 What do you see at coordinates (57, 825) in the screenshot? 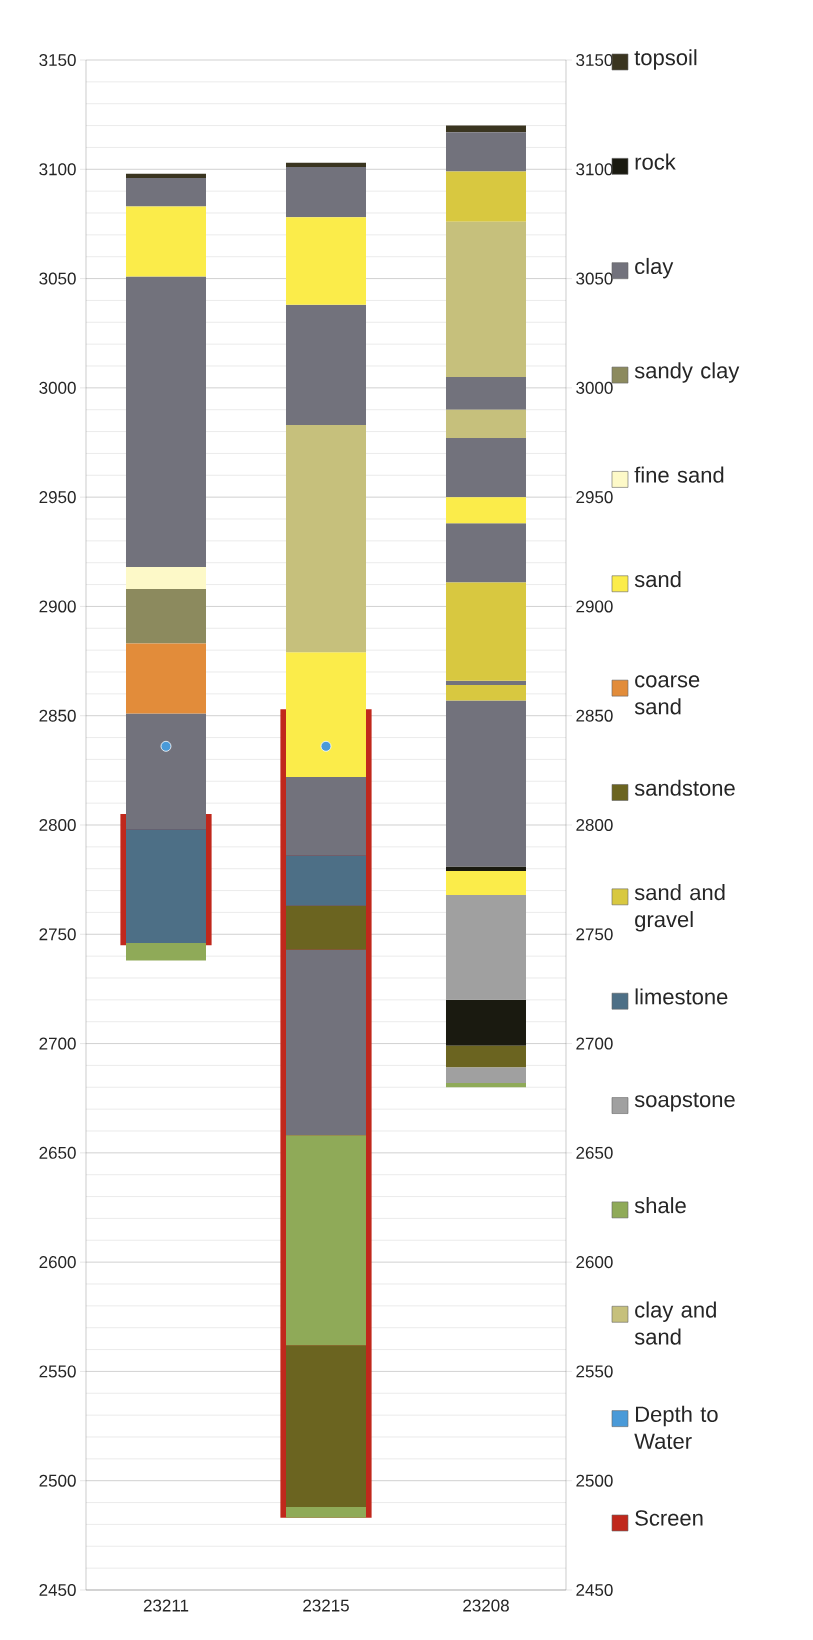
I see `y-tick-label: 2800` at bounding box center [57, 825].